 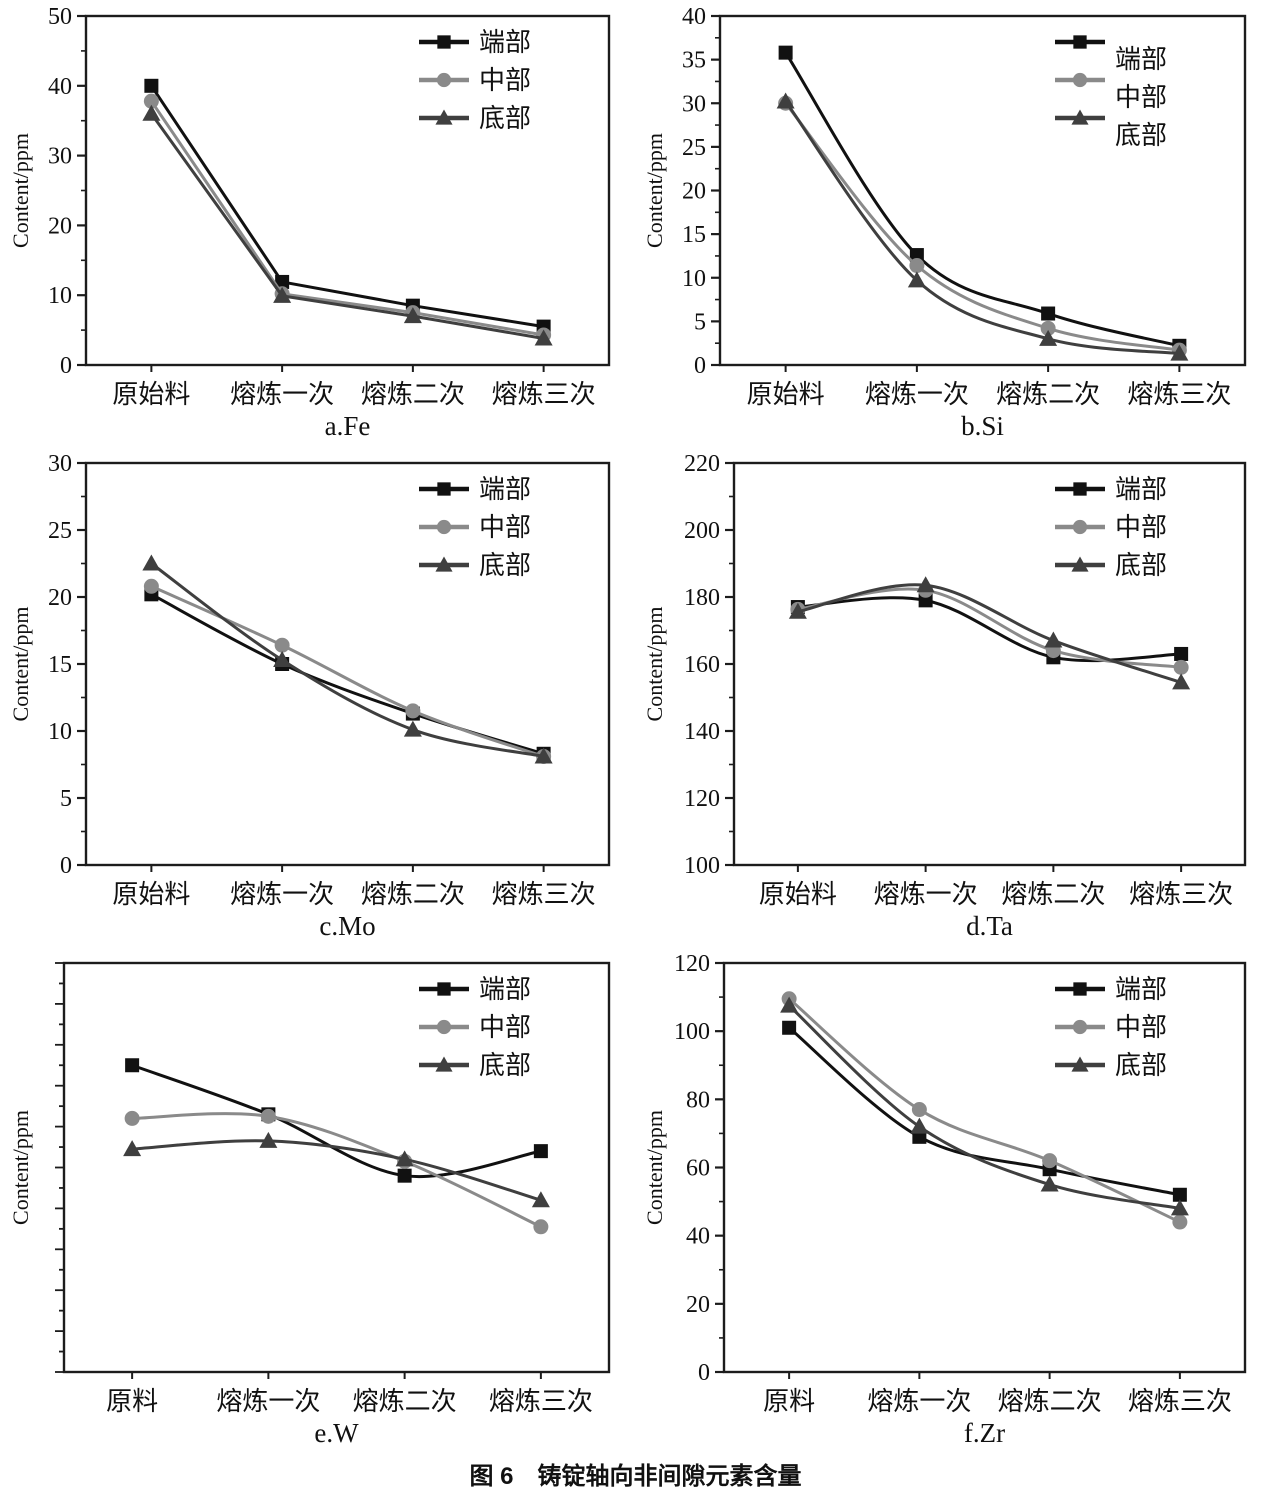 I want to click on y-tick-label: 80, so click(x=698, y=1100).